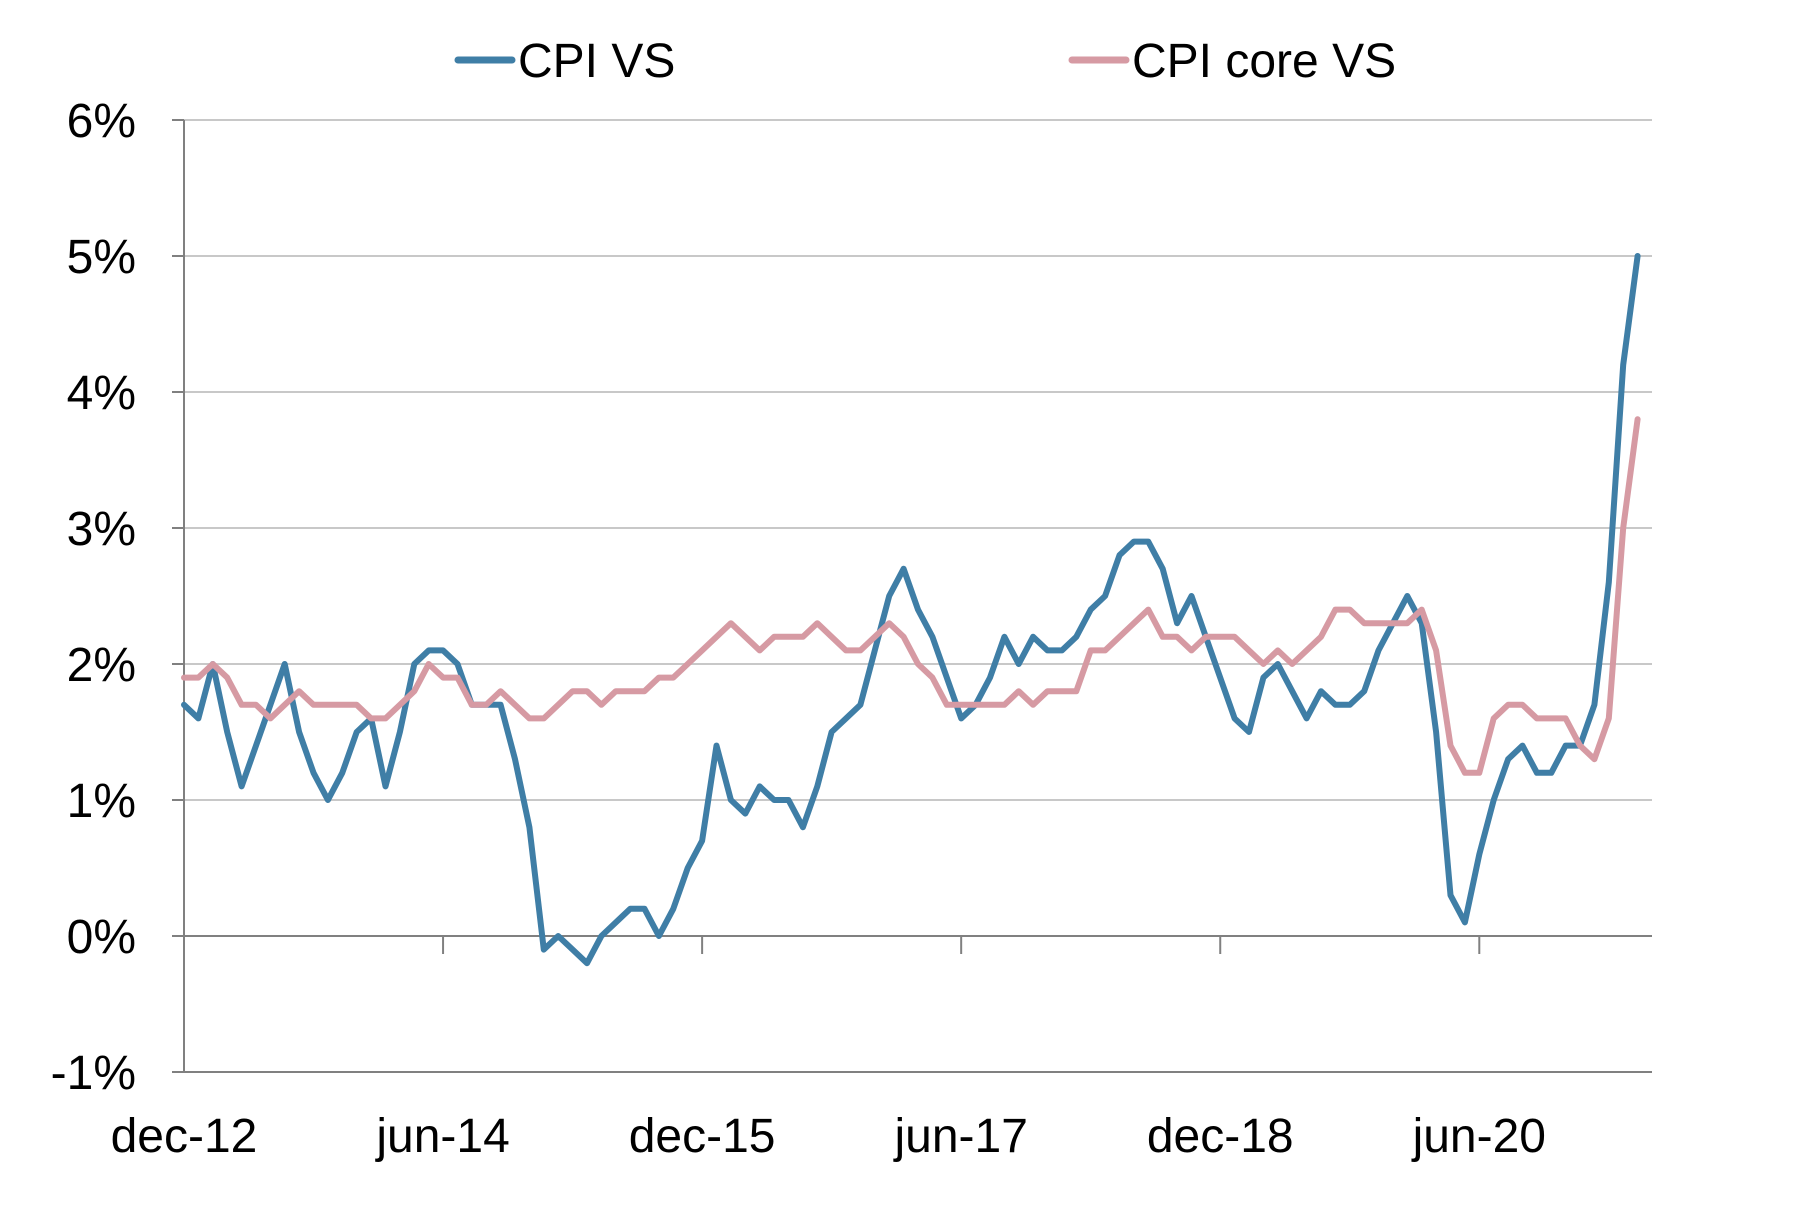  I want to click on y-tick-label: 2%, so click(101, 665).